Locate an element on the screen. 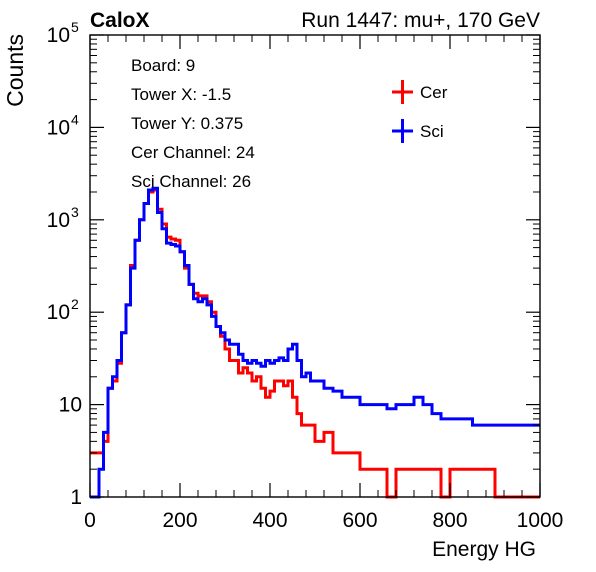 Image resolution: width=596 pixels, height=572 pixels. info-sci-channel: Sci Channel: 26 is located at coordinates (191, 181).